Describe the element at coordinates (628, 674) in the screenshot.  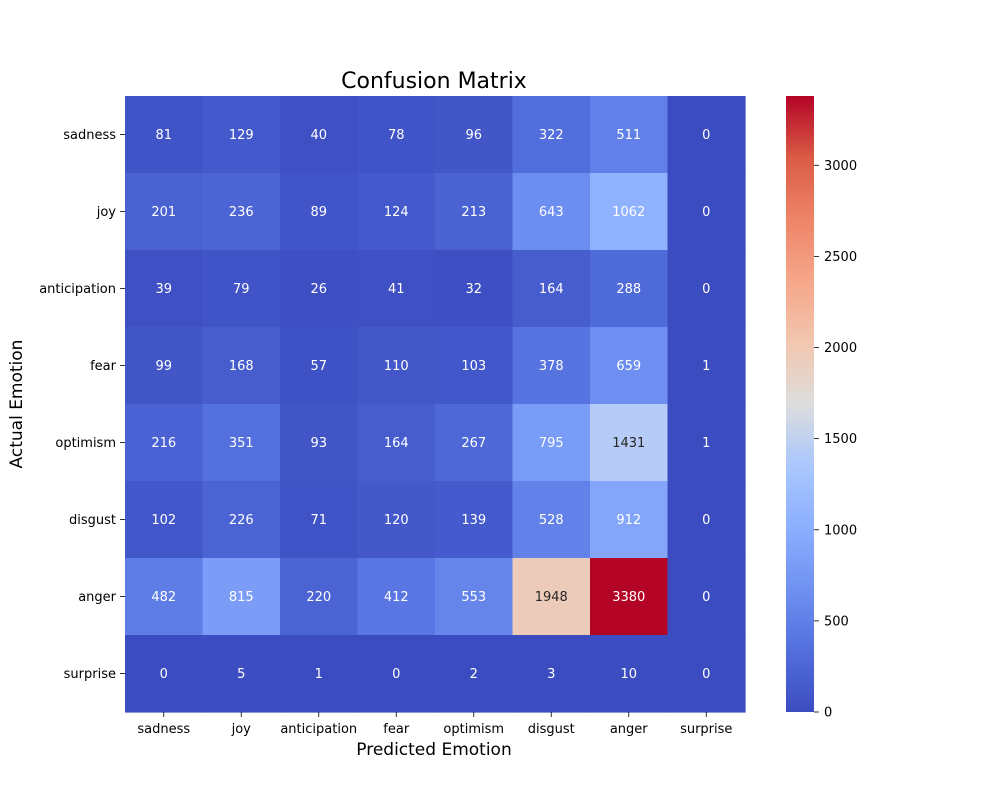
I see `cell-value-label: 10` at that location.